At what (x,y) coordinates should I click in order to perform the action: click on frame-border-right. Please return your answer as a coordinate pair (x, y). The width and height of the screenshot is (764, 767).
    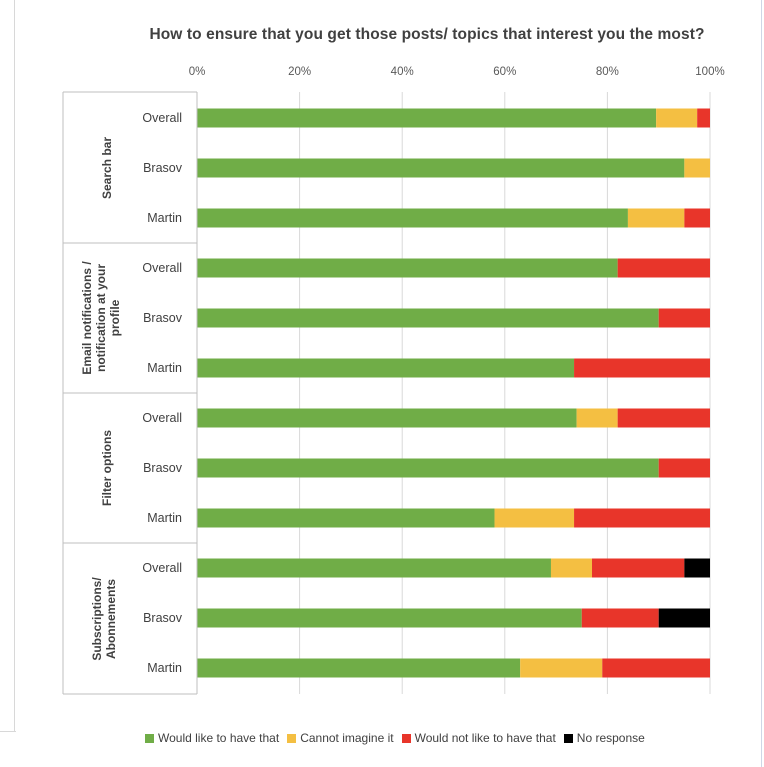
    Looking at the image, I should click on (761, 383).